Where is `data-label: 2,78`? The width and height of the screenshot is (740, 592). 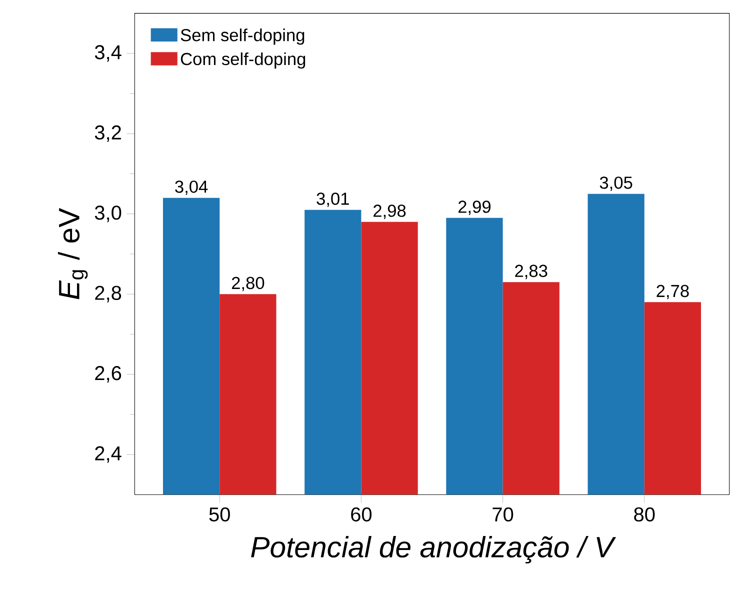 data-label: 2,78 is located at coordinates (672, 292).